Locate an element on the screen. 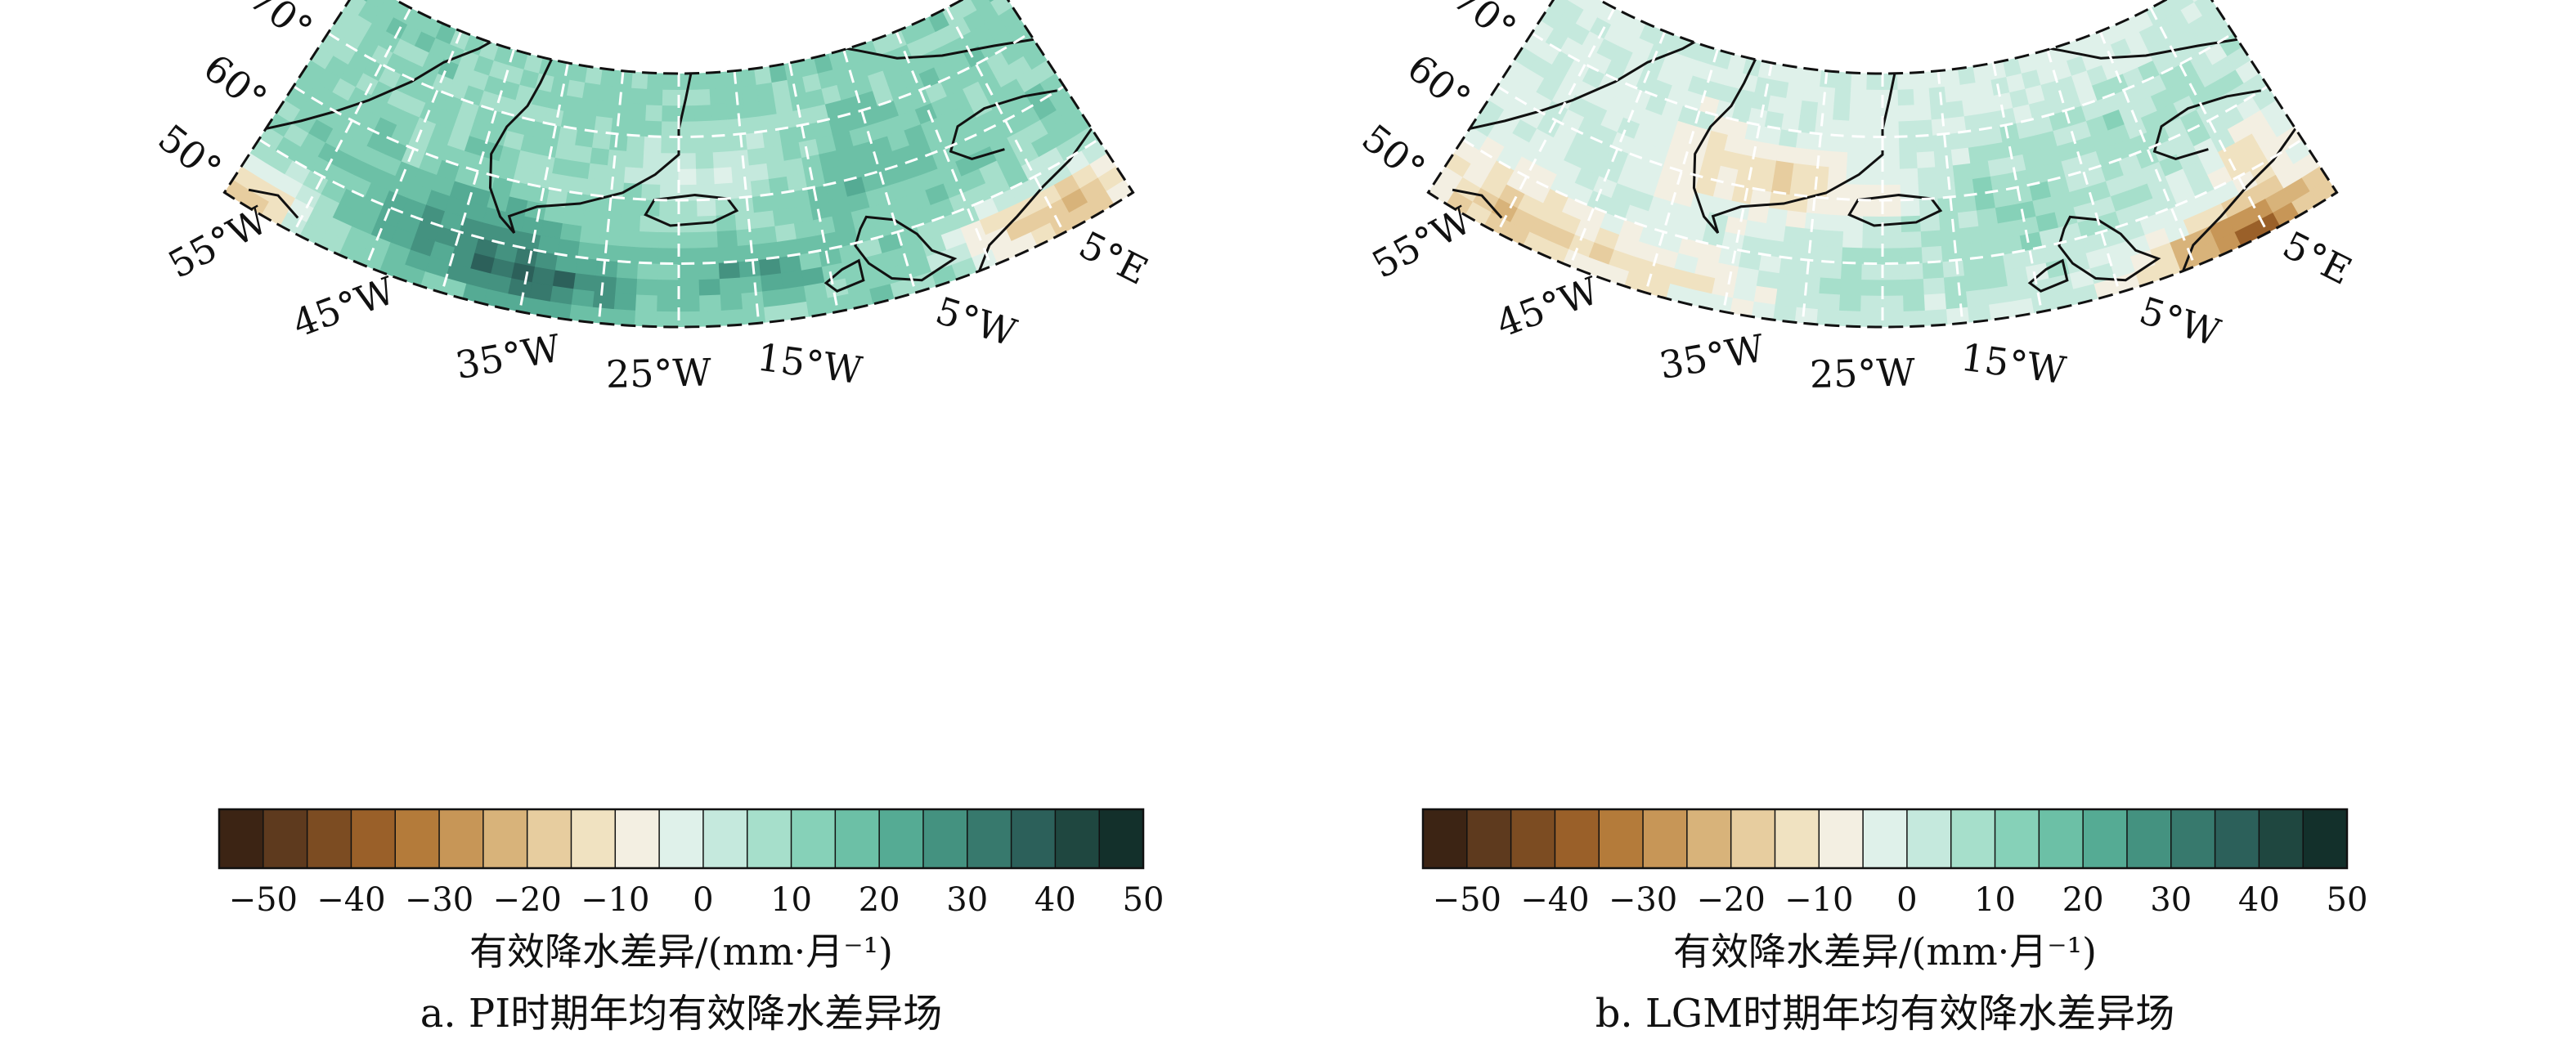 Image resolution: width=2576 pixels, height=1048 pixels. lat-label: 70° is located at coordinates (281, 26).